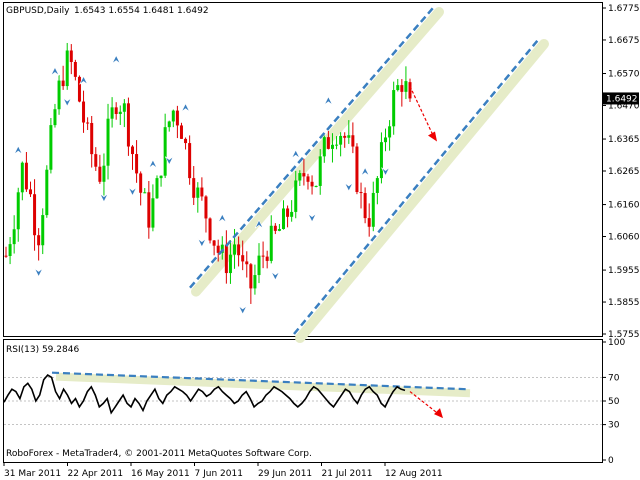 This screenshot has width=640, height=480. I want to click on price-tick-label: 1.5755, so click(624, 335).